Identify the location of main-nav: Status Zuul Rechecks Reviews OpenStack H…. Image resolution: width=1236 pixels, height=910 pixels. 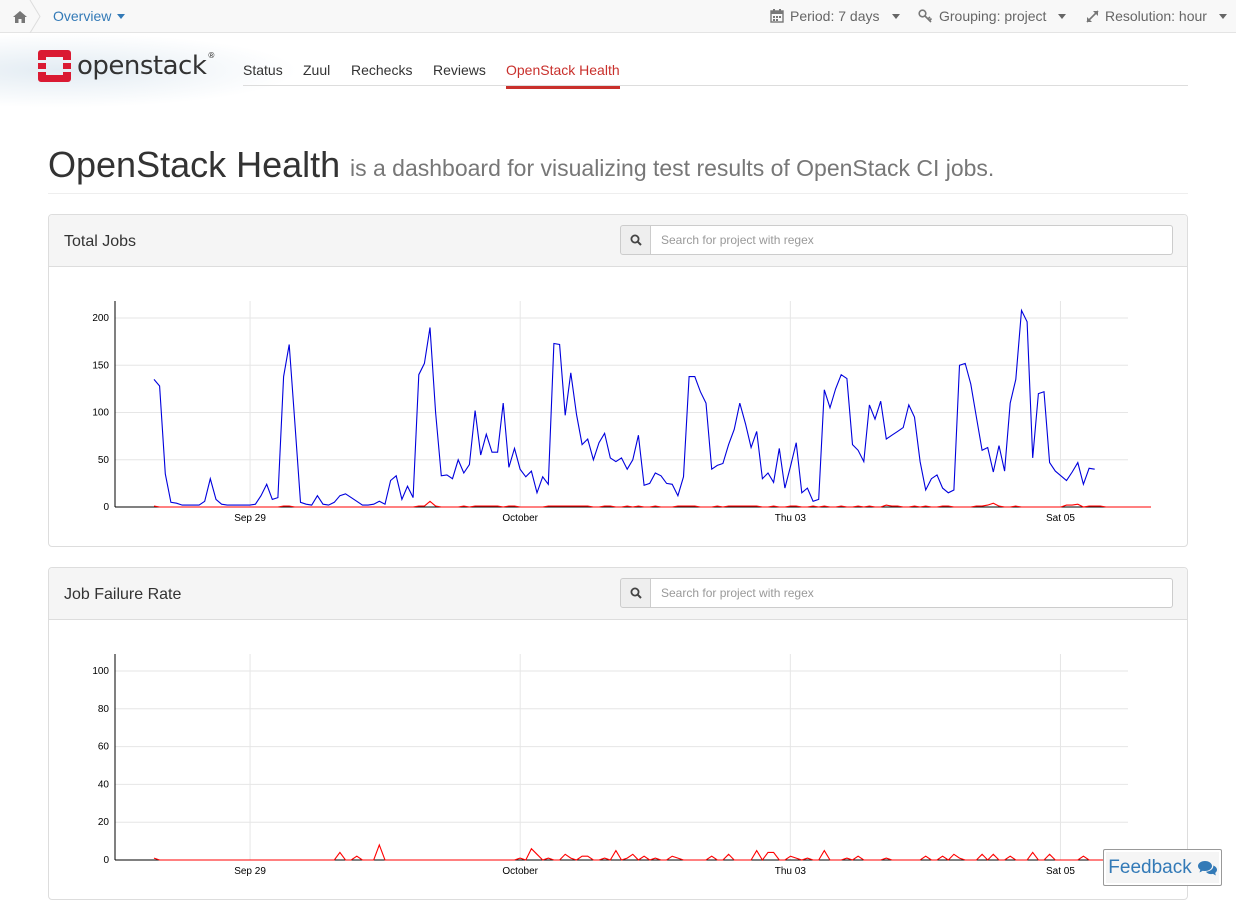
(715, 72).